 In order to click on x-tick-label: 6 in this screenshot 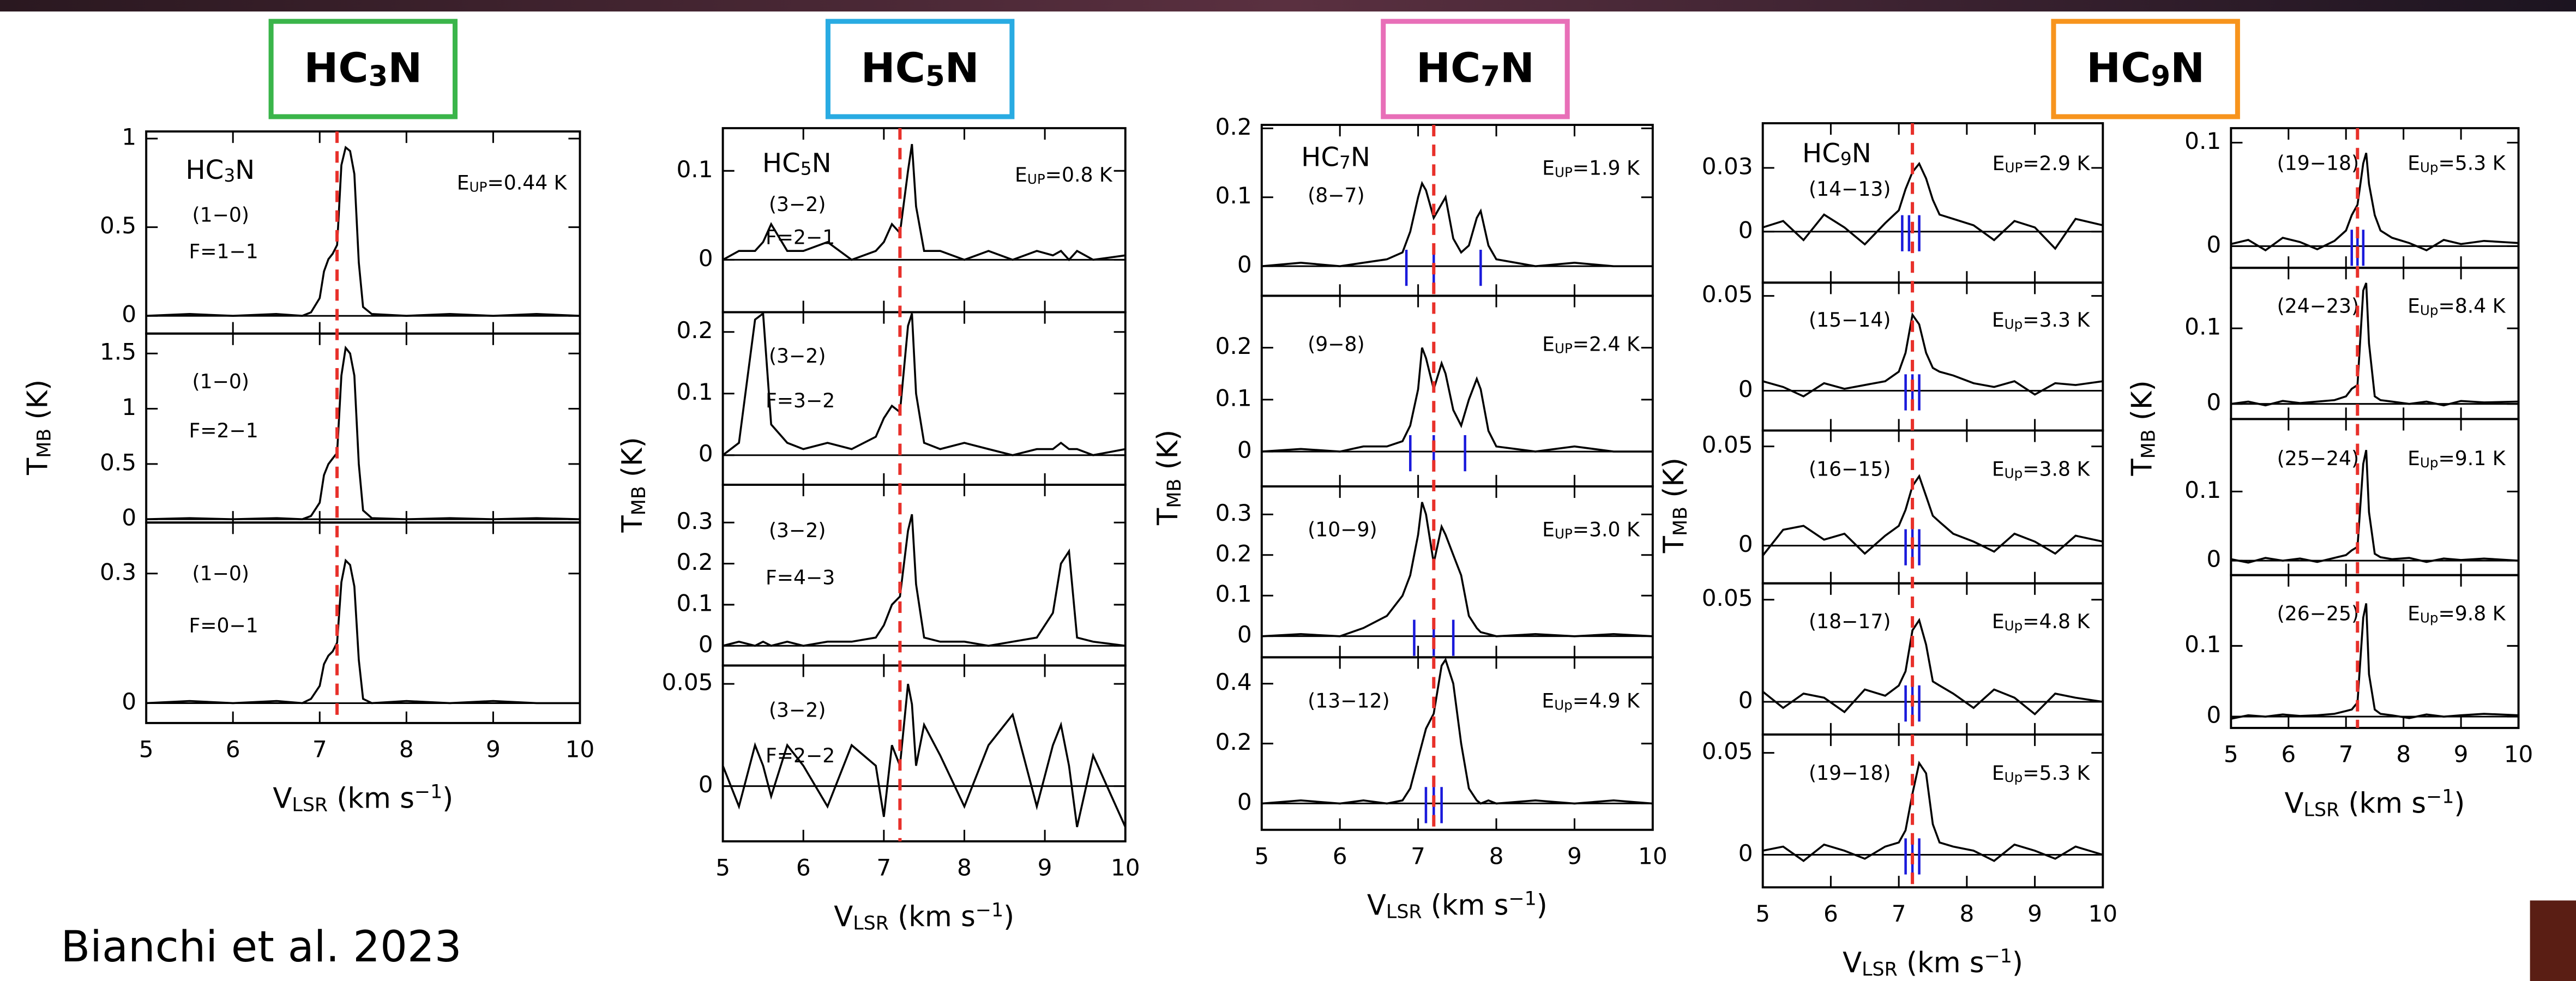, I will do `click(2288, 754)`.